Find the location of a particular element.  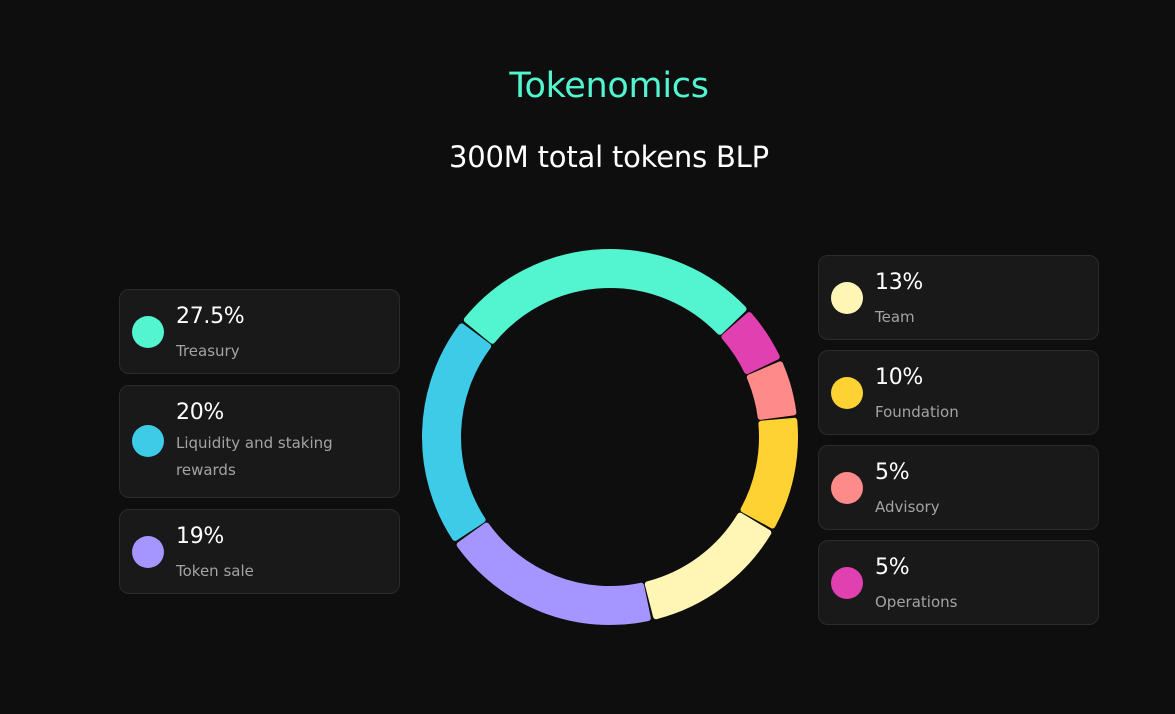

legend-label: Token sale is located at coordinates (215, 571).